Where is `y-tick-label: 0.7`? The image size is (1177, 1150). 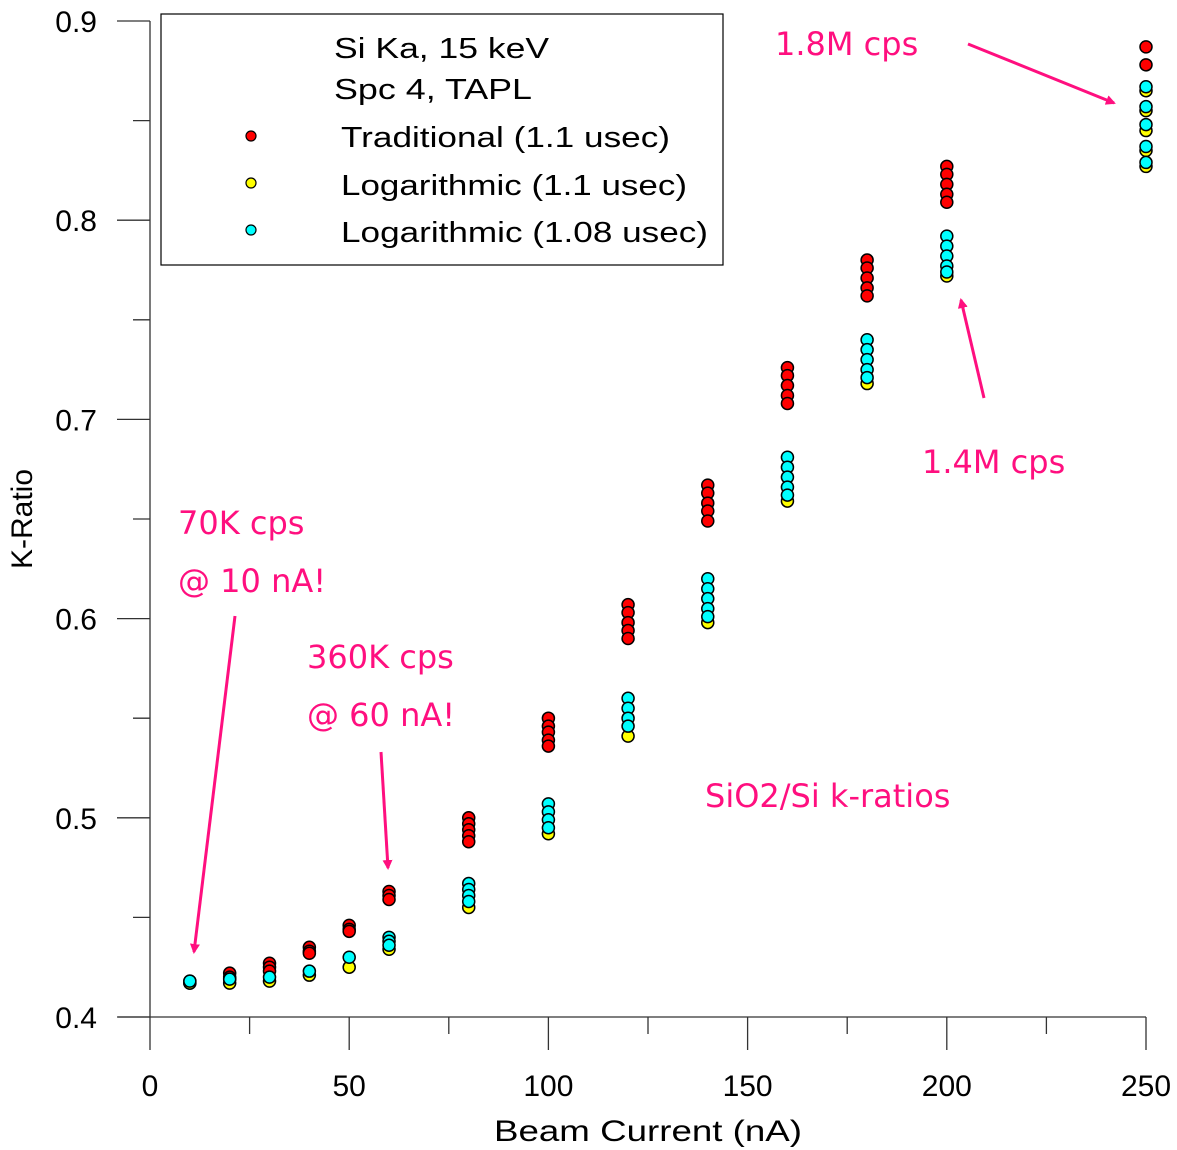
y-tick-label: 0.7 is located at coordinates (76, 420).